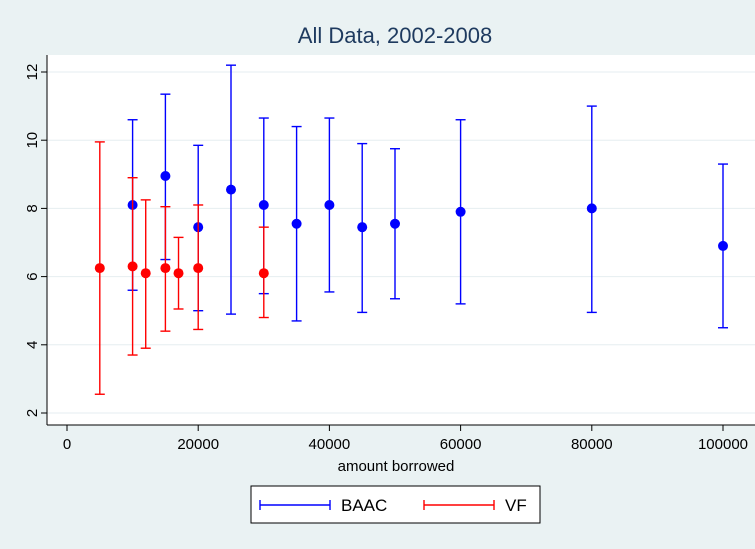 The image size is (755, 549). What do you see at coordinates (330, 444) in the screenshot?
I see `x-tick-label: 40000` at bounding box center [330, 444].